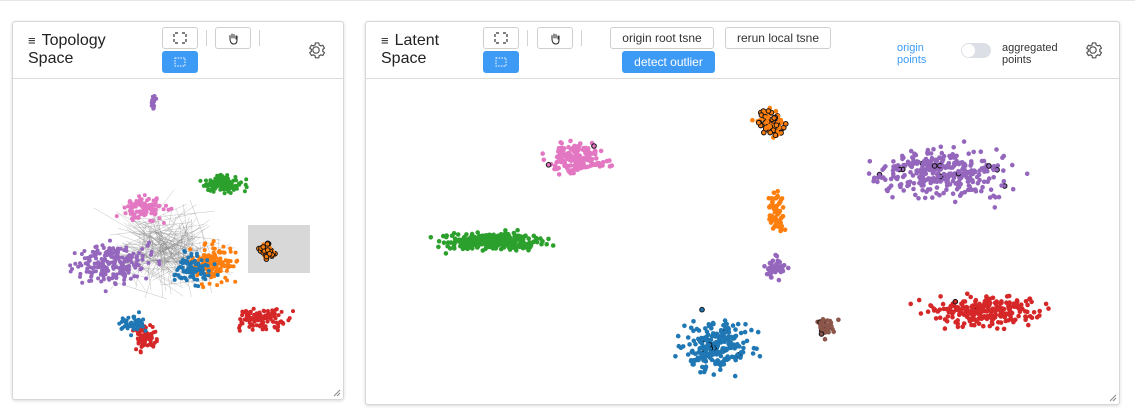 The width and height of the screenshot is (1135, 417). What do you see at coordinates (778, 38) in the screenshot?
I see `rerun-local-tsne-button: rerun local tsne` at bounding box center [778, 38].